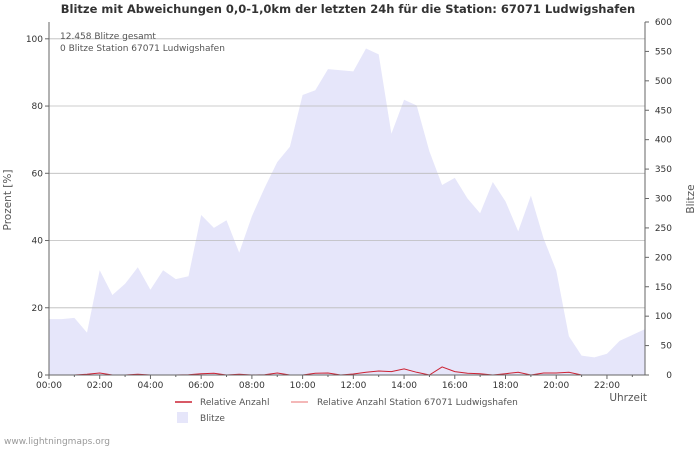  Describe the element at coordinates (49, 386) in the screenshot. I see `x-tick-label: 00:00` at that location.